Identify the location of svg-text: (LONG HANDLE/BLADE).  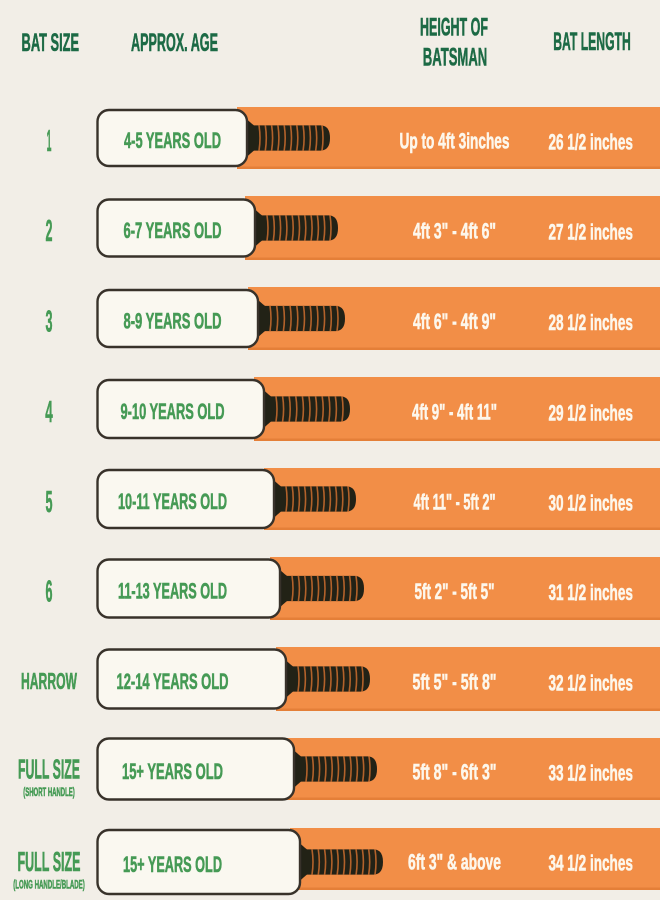
(49, 884).